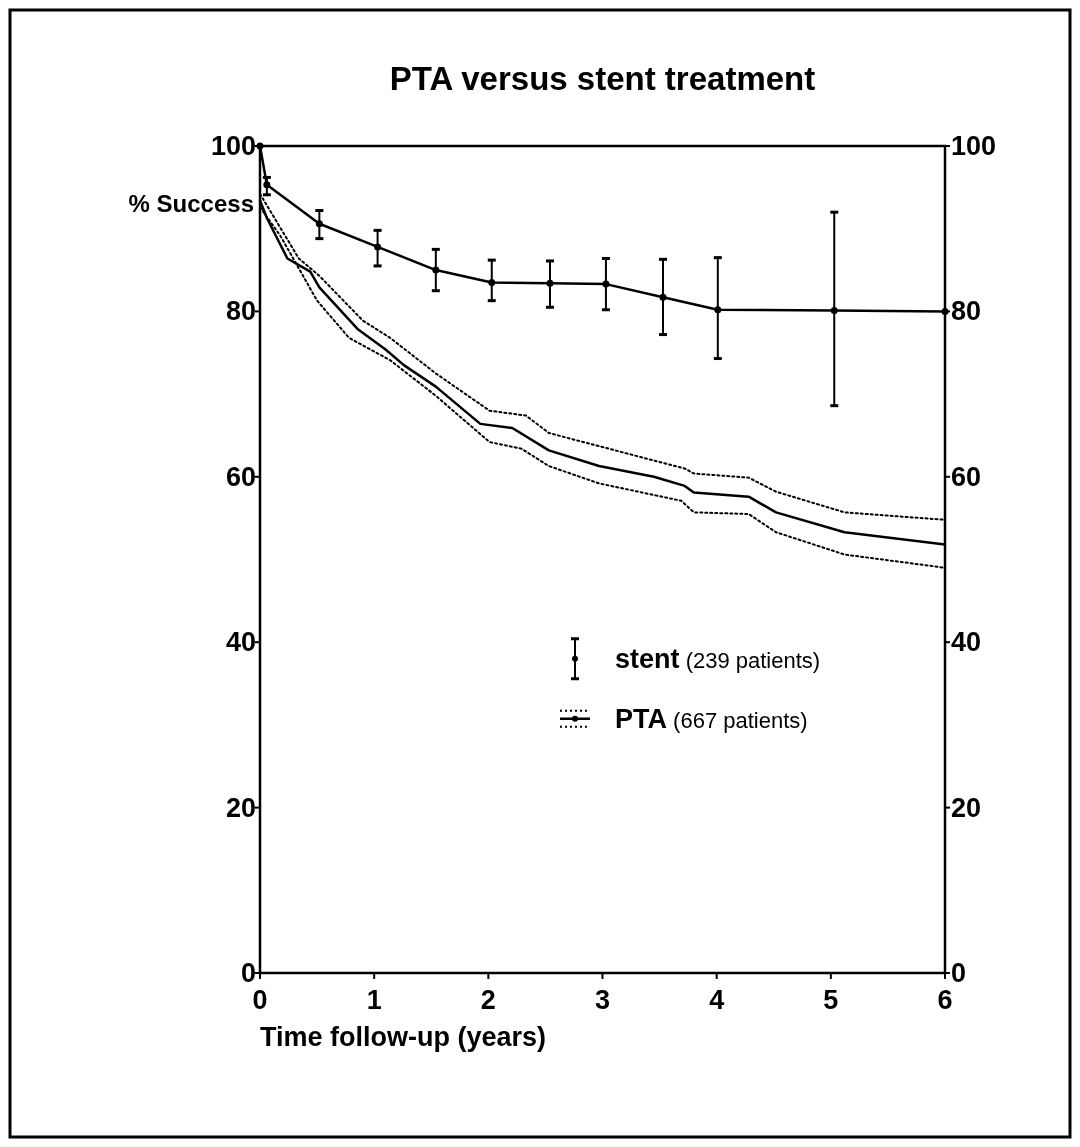  Describe the element at coordinates (966, 311) in the screenshot. I see `y2-tick-label: 80` at that location.